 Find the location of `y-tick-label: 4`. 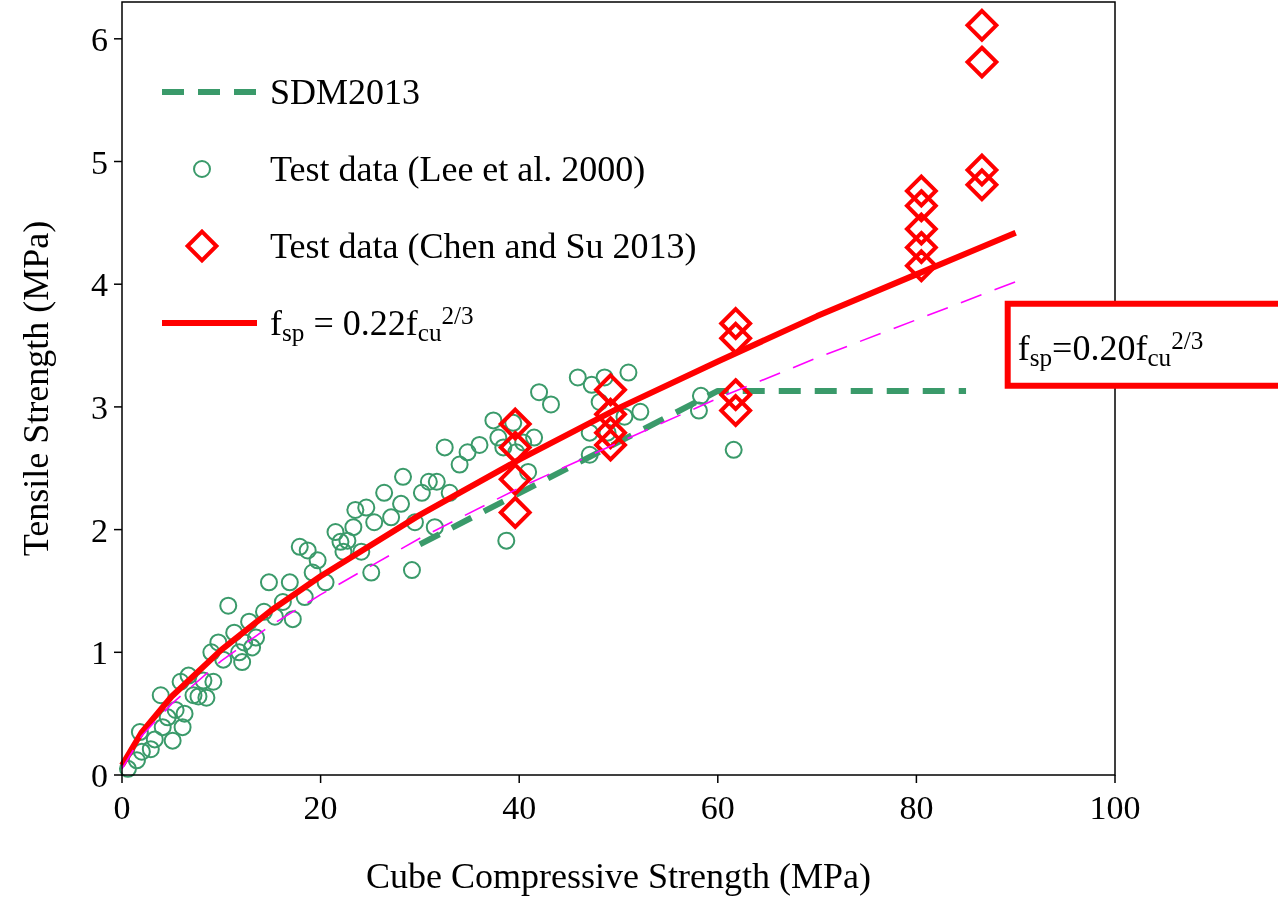

y-tick-label: 4 is located at coordinates (99, 285).